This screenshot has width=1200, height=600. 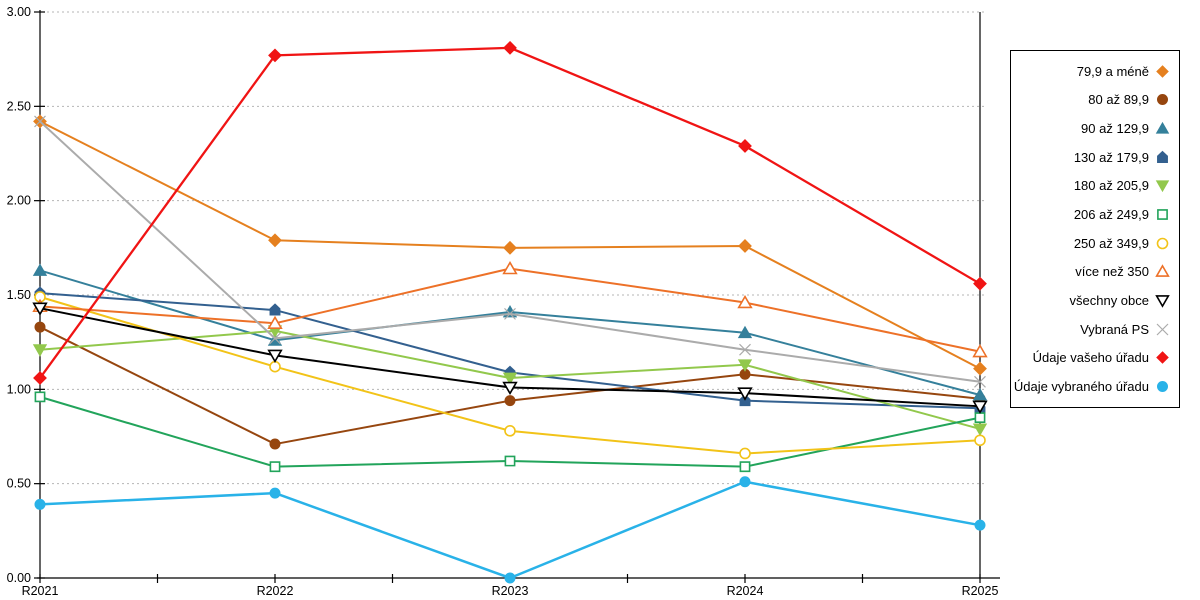 What do you see at coordinates (1111, 157) in the screenshot?
I see `legend-item-label: 130 až 179,9` at bounding box center [1111, 157].